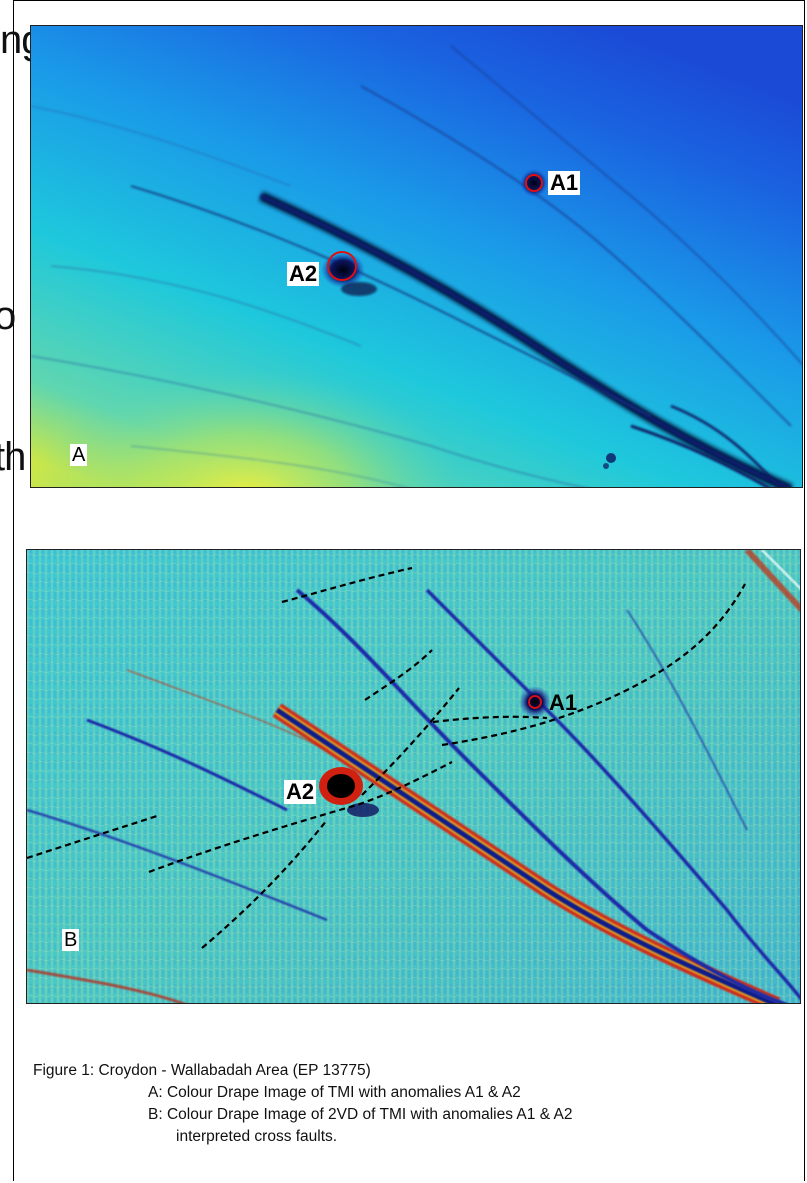  What do you see at coordinates (563, 702) in the screenshot?
I see `panel-b-label-a1: A1` at bounding box center [563, 702].